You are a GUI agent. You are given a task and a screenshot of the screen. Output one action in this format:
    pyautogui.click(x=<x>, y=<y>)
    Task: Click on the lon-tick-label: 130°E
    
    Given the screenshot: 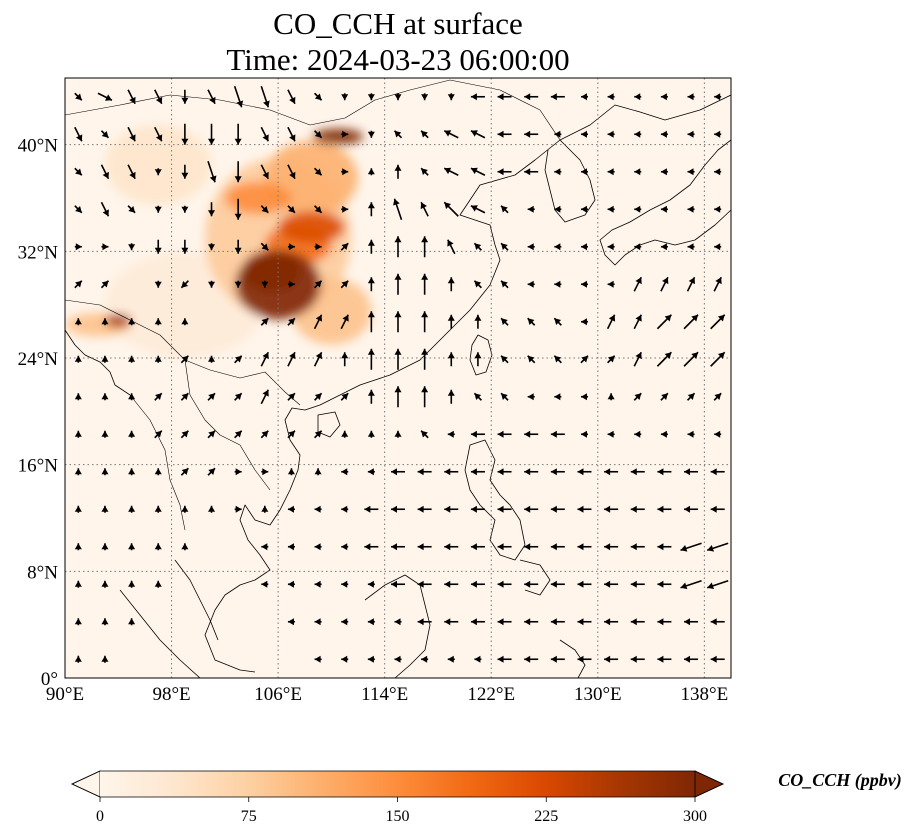 What is the action you would take?
    pyautogui.click(x=598, y=694)
    